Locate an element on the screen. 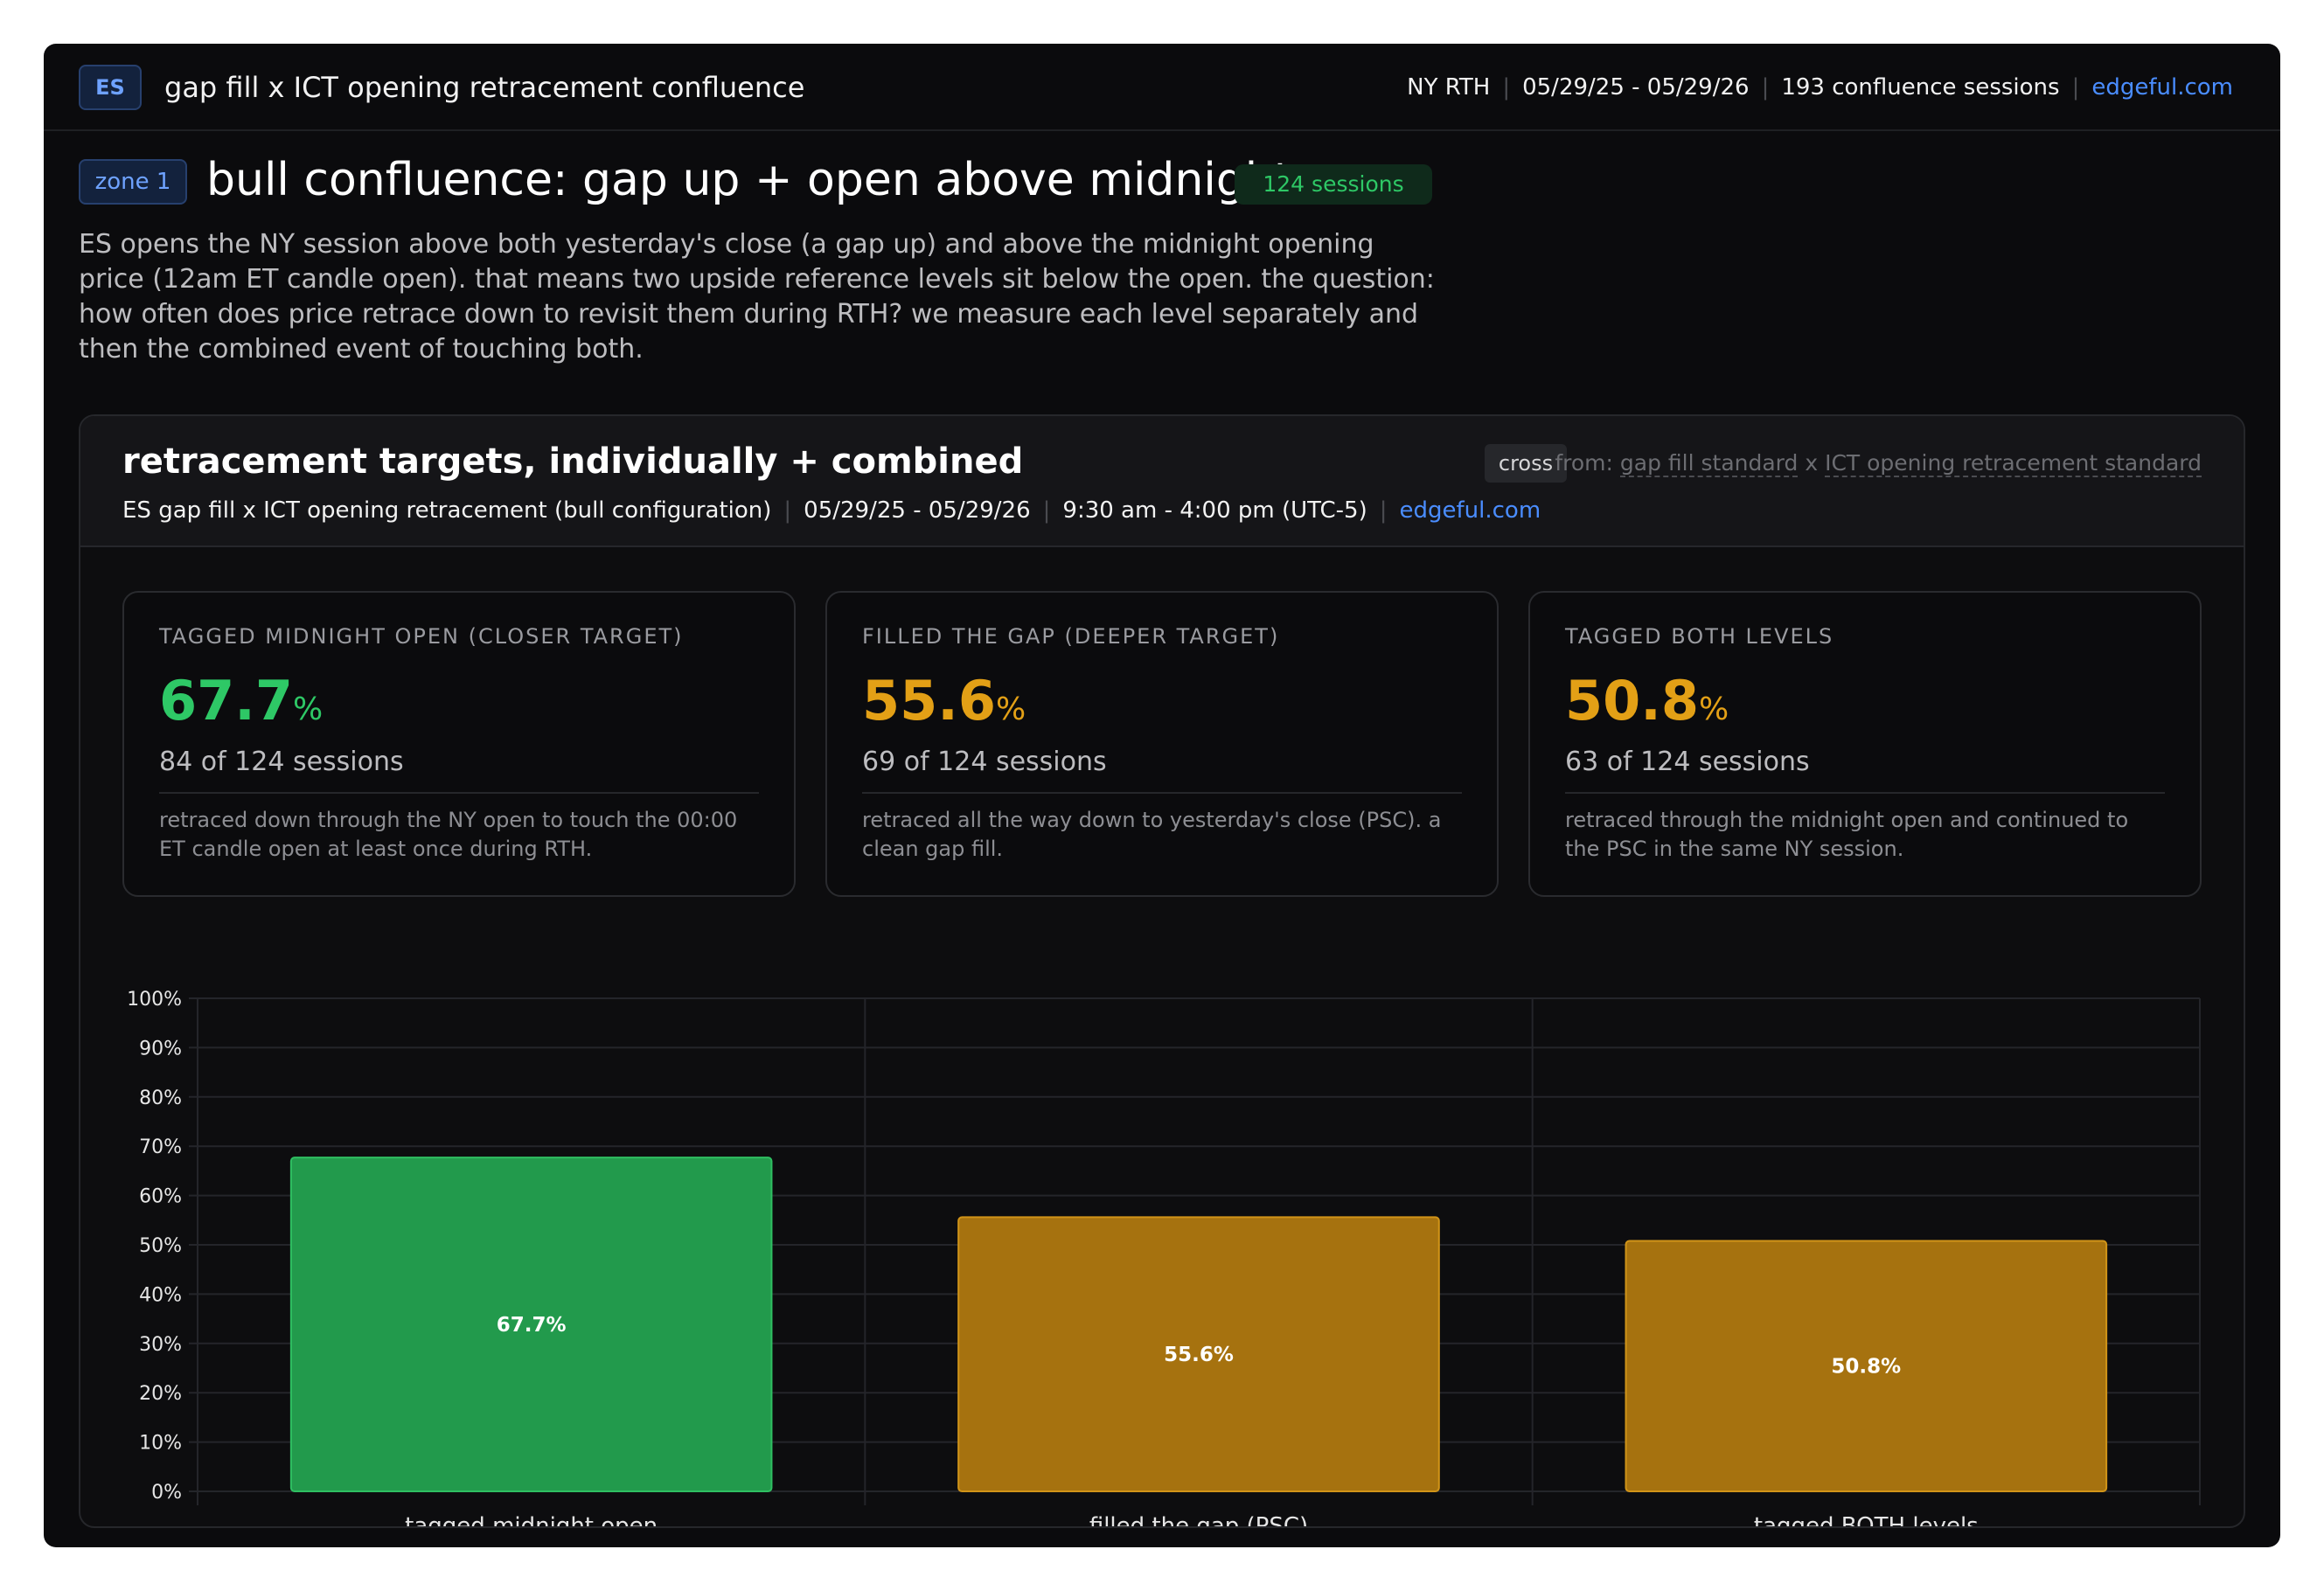  y-tick-label: 0% is located at coordinates (166, 1493).